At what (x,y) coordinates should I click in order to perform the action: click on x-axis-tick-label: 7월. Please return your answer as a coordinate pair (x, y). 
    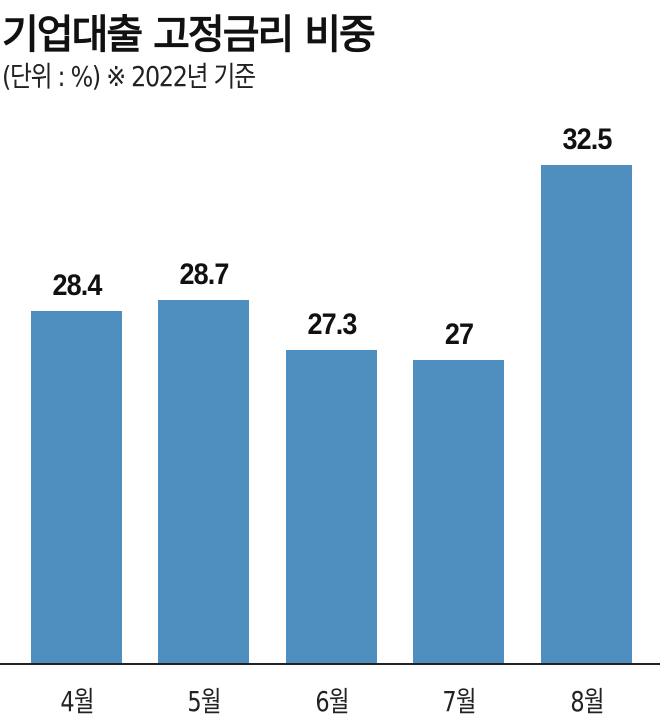
    Looking at the image, I should click on (458, 701).